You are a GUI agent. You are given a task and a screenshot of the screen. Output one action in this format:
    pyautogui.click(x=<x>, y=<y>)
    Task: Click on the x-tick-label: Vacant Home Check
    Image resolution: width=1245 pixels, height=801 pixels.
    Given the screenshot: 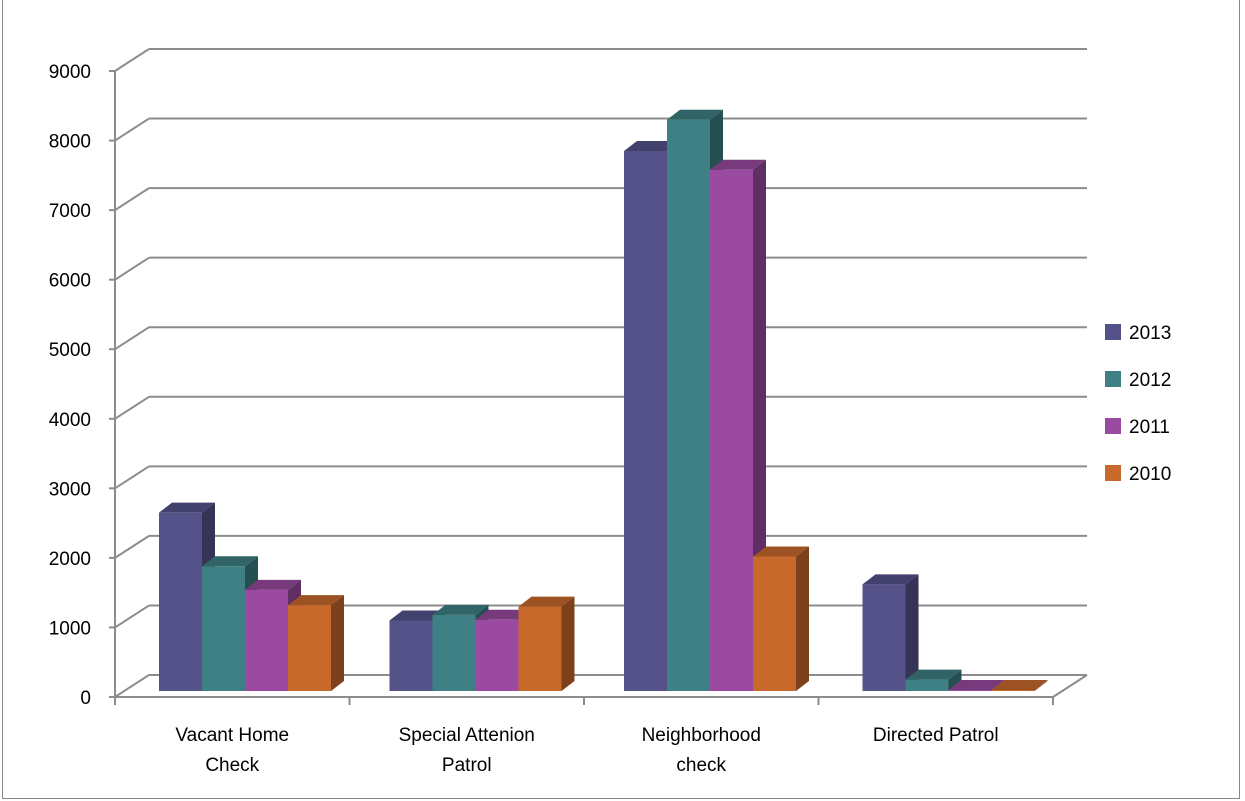 What is the action you would take?
    pyautogui.click(x=232, y=750)
    